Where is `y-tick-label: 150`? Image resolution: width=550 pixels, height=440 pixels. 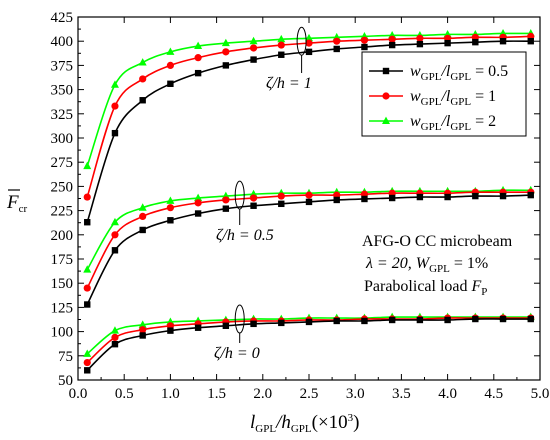 y-tick-label: 150 is located at coordinates (62, 284).